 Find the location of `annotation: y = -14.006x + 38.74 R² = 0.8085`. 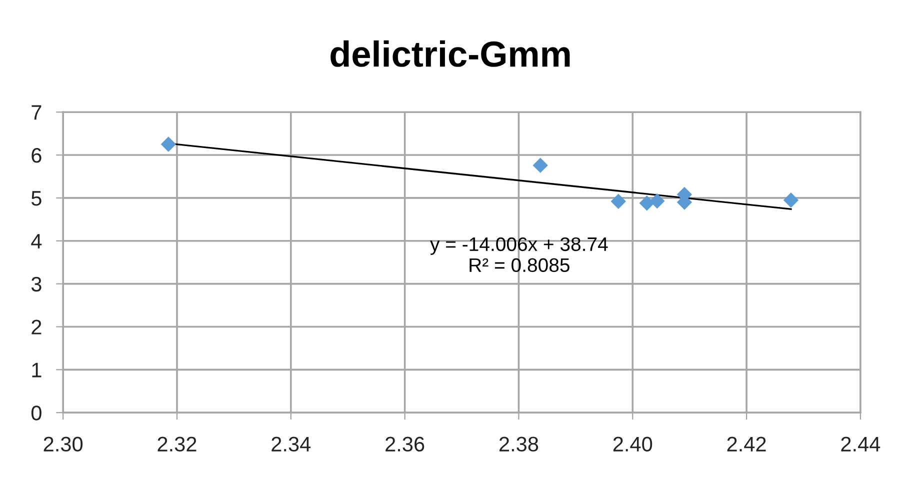

annotation: y = -14.006x + 38.74 R² = 0.8085 is located at coordinates (519, 254).